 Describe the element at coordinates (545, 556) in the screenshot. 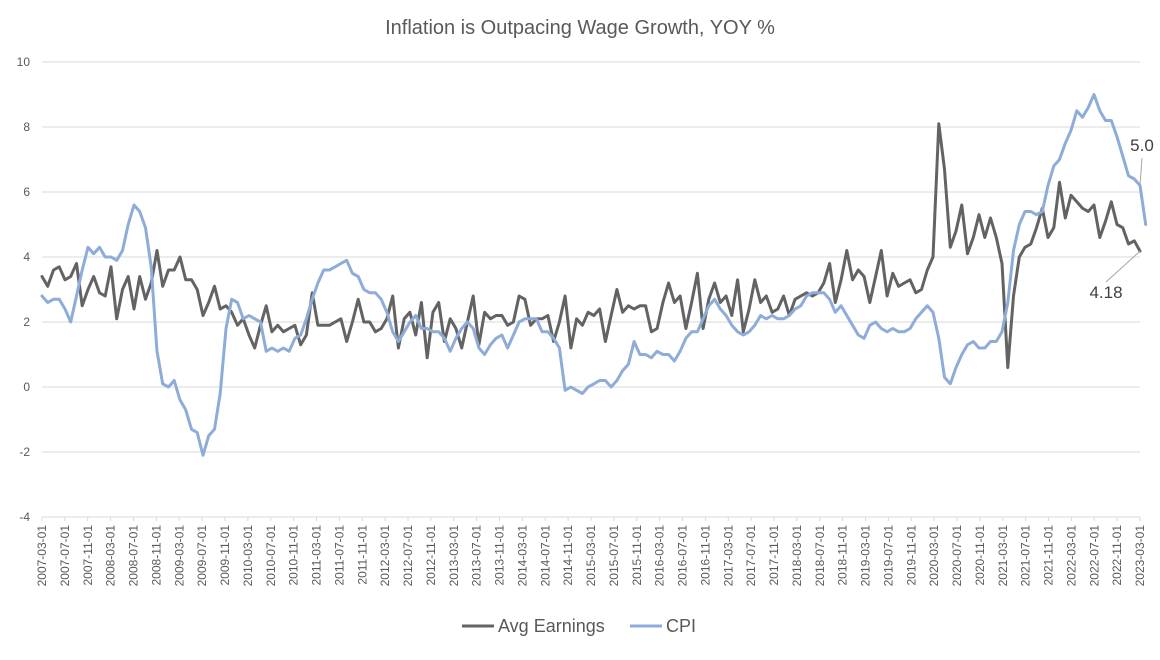

I see `x-tick-label: 2014-07-01` at that location.